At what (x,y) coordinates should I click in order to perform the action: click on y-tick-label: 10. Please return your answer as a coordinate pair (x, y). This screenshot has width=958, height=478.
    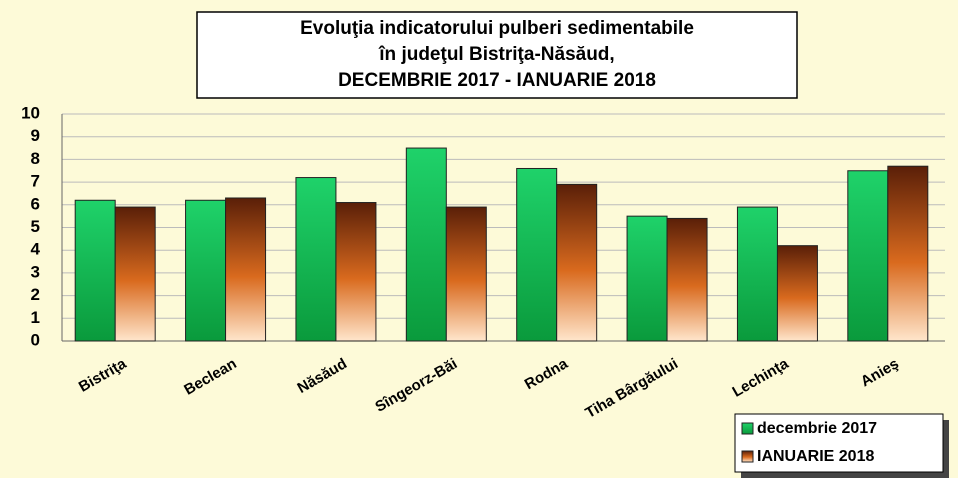
    Looking at the image, I should click on (30, 112).